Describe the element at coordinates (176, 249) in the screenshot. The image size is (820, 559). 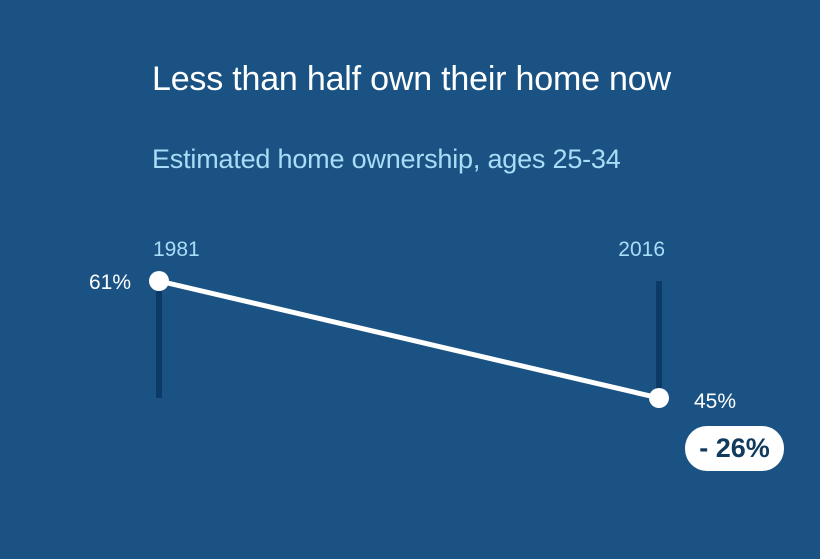
I see `year-label-1981: 1981` at that location.